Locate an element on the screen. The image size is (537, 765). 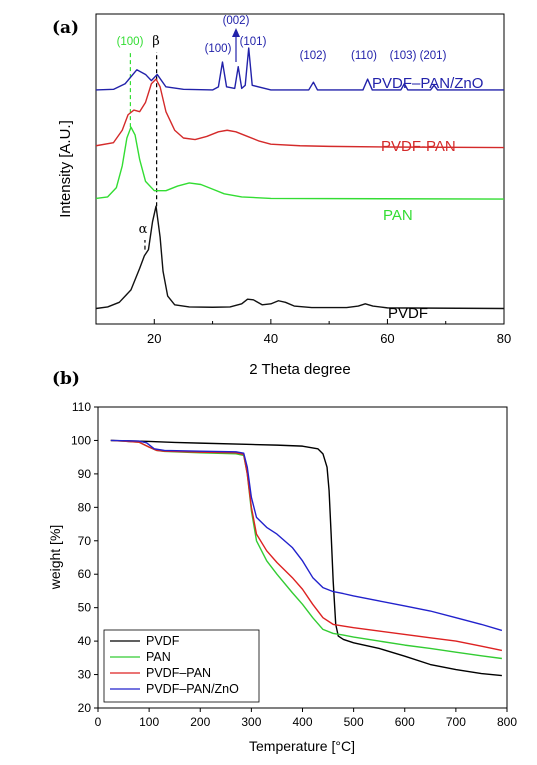
tga-x-tick-label-300: 300 is located at coordinates (251, 722).